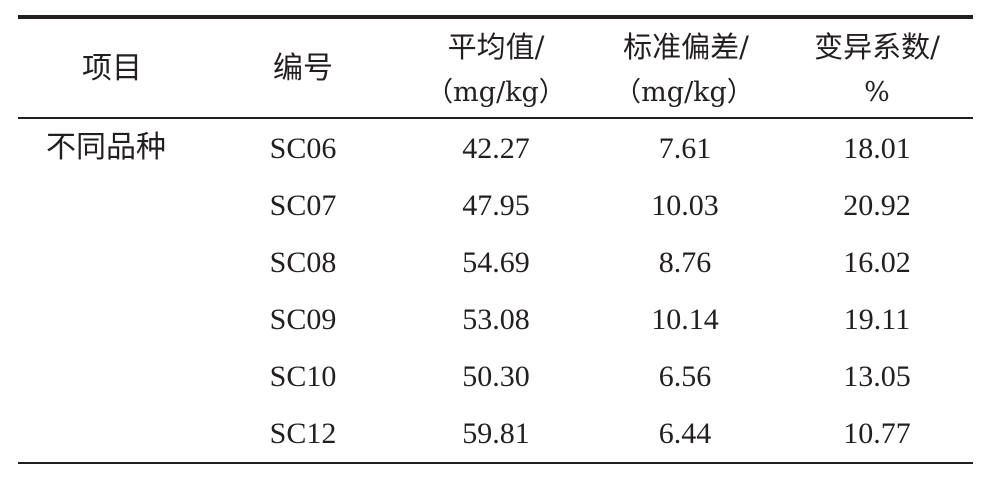  I want to click on header-cv-line1: 变异系数/, so click(877, 47).